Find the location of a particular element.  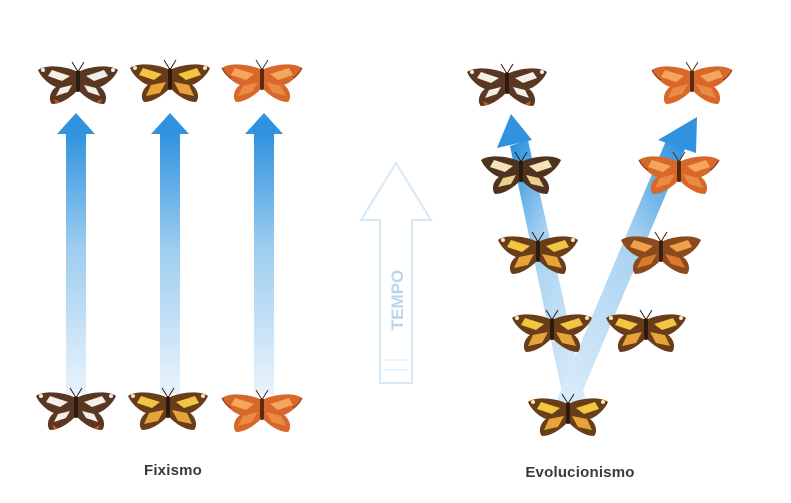

time-label: TEMPO is located at coordinates (397, 300).